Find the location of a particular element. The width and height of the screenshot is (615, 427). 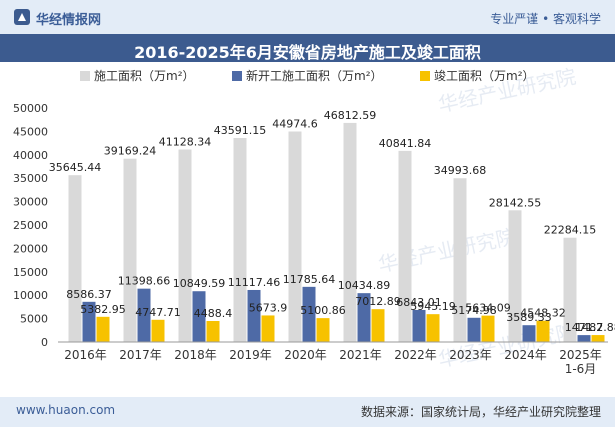

x-tick-label: 2016年 is located at coordinates (85, 355).